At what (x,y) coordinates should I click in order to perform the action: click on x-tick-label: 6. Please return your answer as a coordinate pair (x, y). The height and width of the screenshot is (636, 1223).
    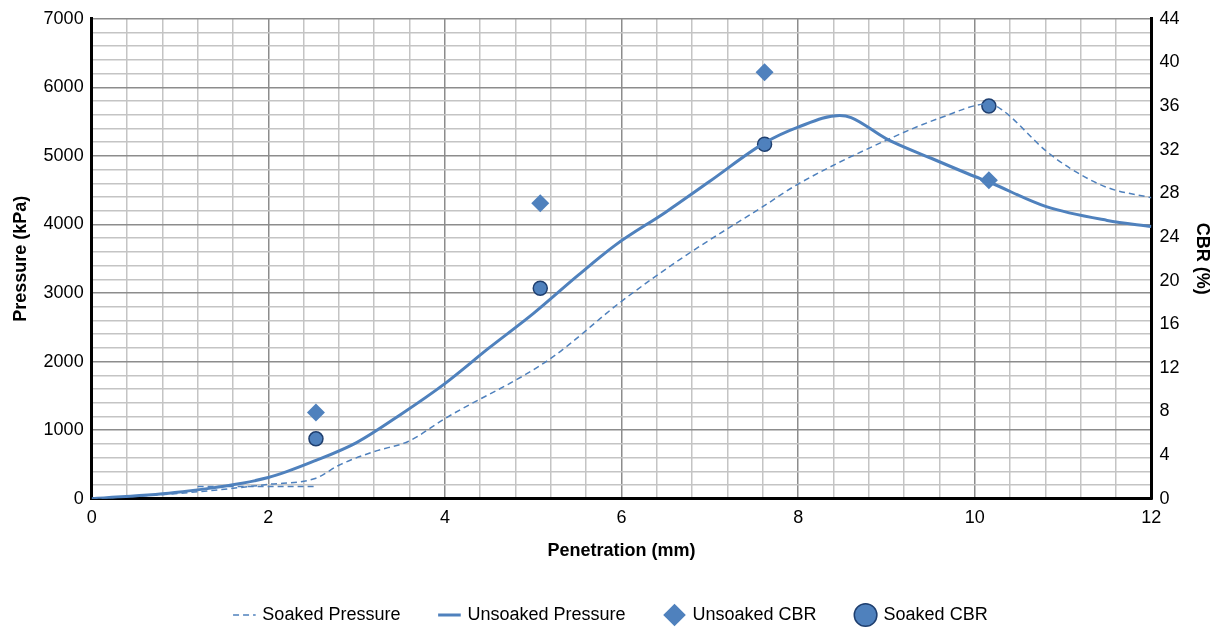
    Looking at the image, I should click on (621, 516).